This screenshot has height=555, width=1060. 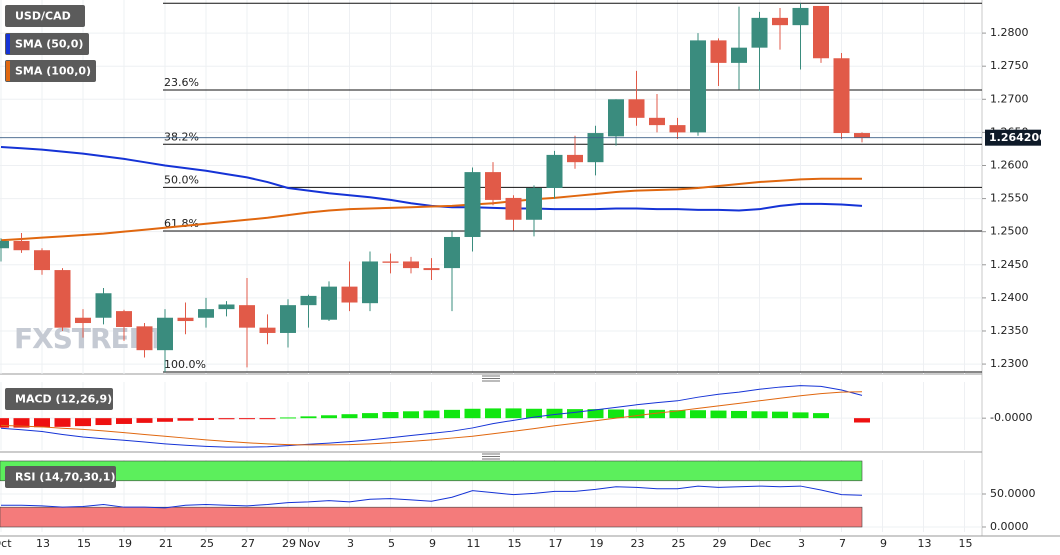 I want to click on legend-tag: MACD (12,26,9), so click(x=59, y=399).